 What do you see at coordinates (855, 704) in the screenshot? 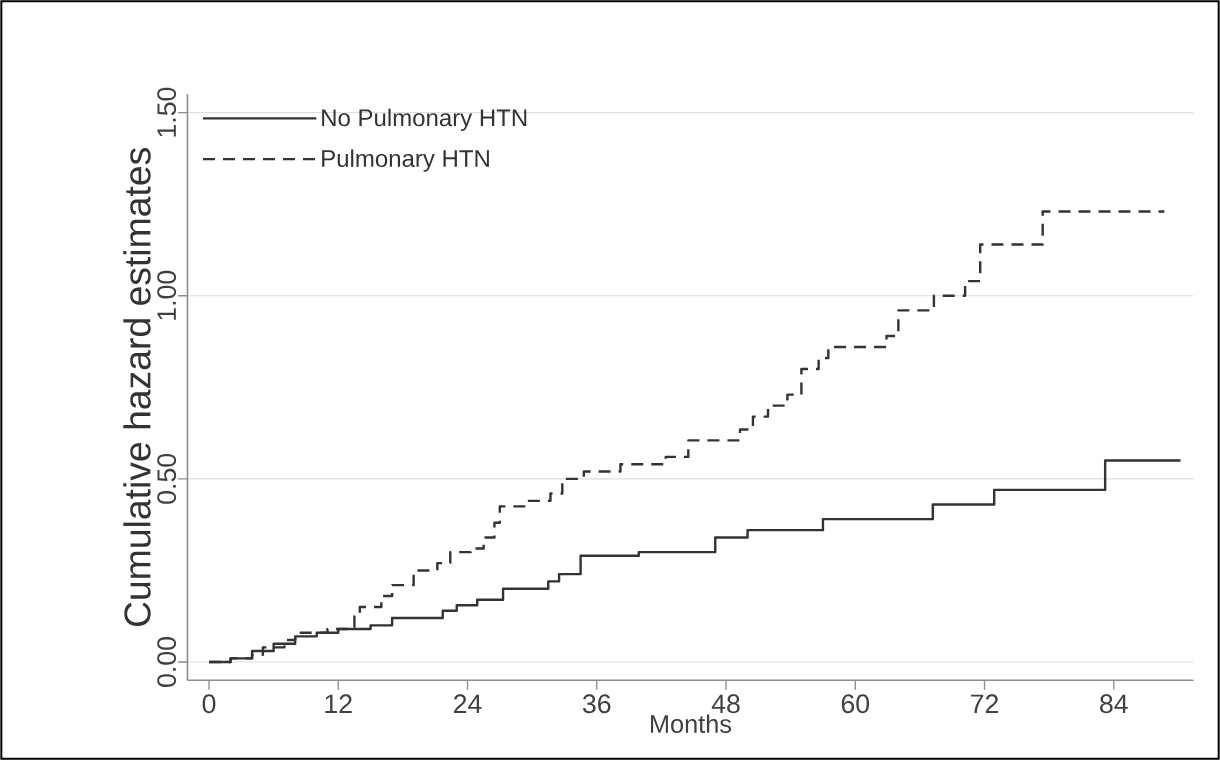
I see `x-tick-label: 60` at bounding box center [855, 704].